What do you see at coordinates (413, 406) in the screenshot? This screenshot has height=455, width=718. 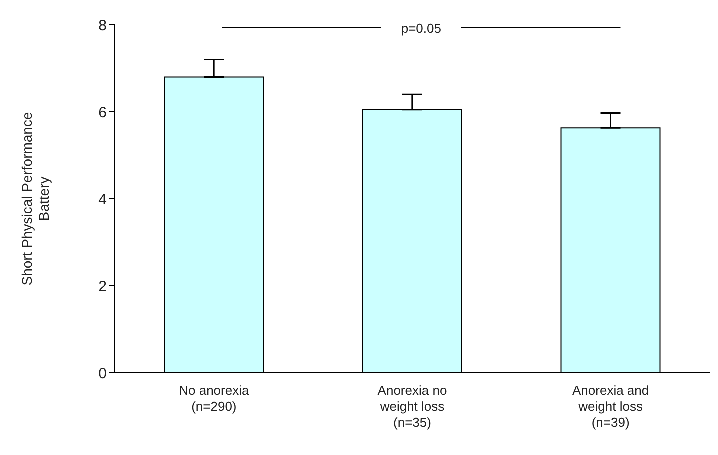 I see `x-tick-label: Anorexia no weight loss (n=35)` at bounding box center [413, 406].